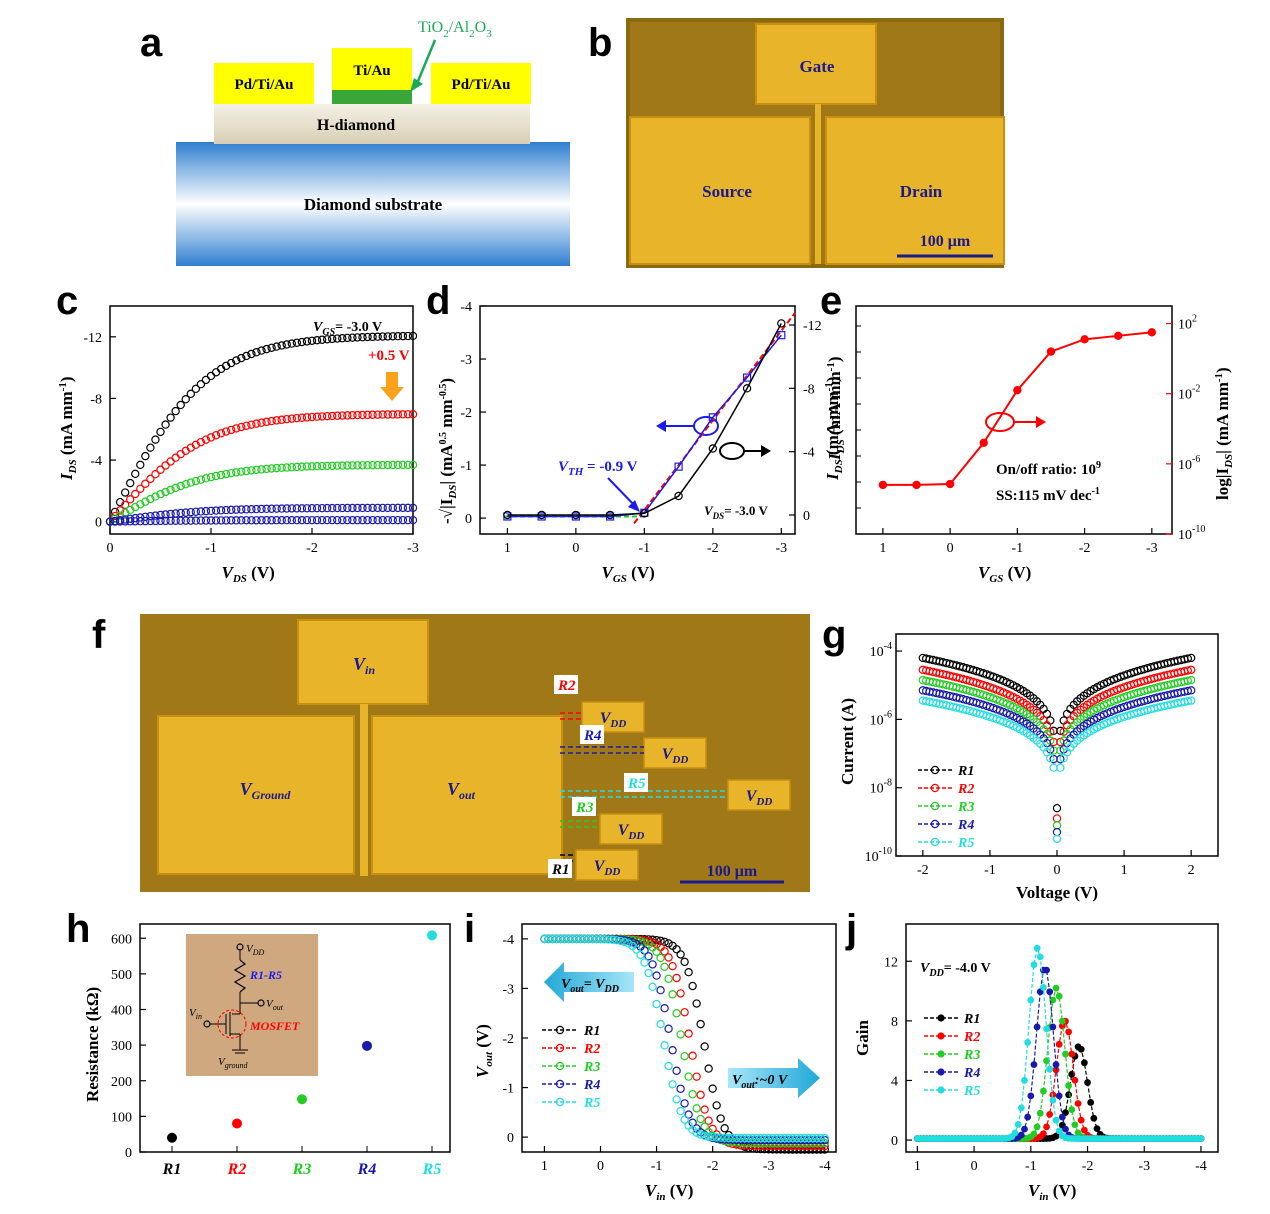 The image size is (1270, 1214). I want to click on inset-background, so click(252, 1005).